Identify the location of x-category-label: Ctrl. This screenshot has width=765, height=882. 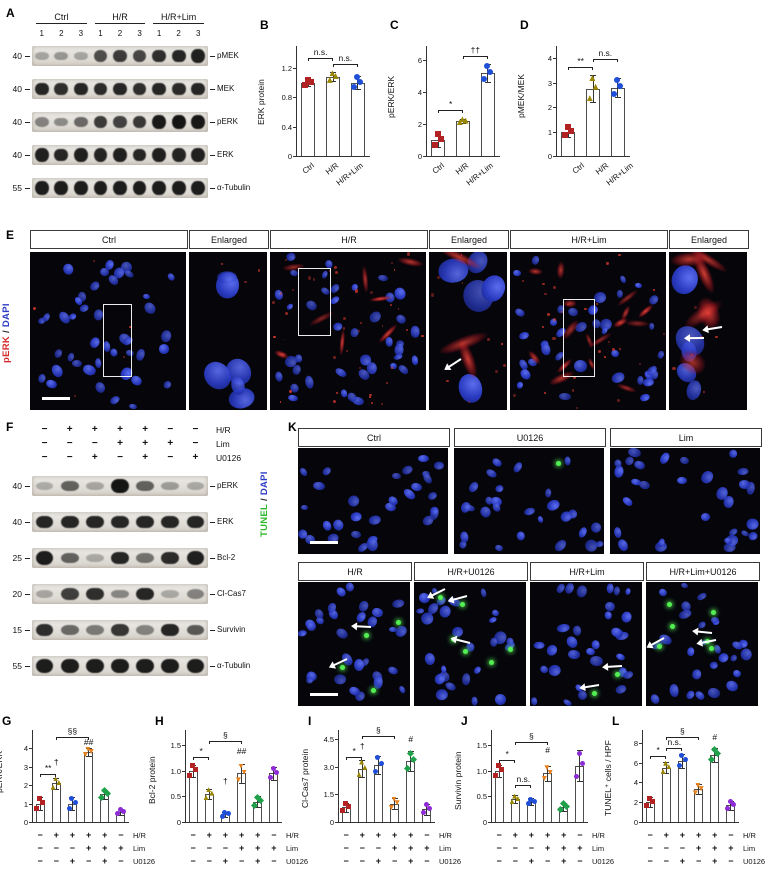
(438, 168).